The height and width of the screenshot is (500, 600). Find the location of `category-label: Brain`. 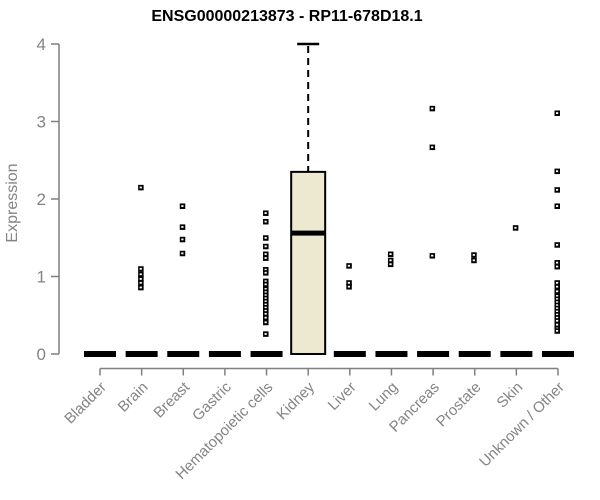

category-label: Brain is located at coordinates (133, 397).